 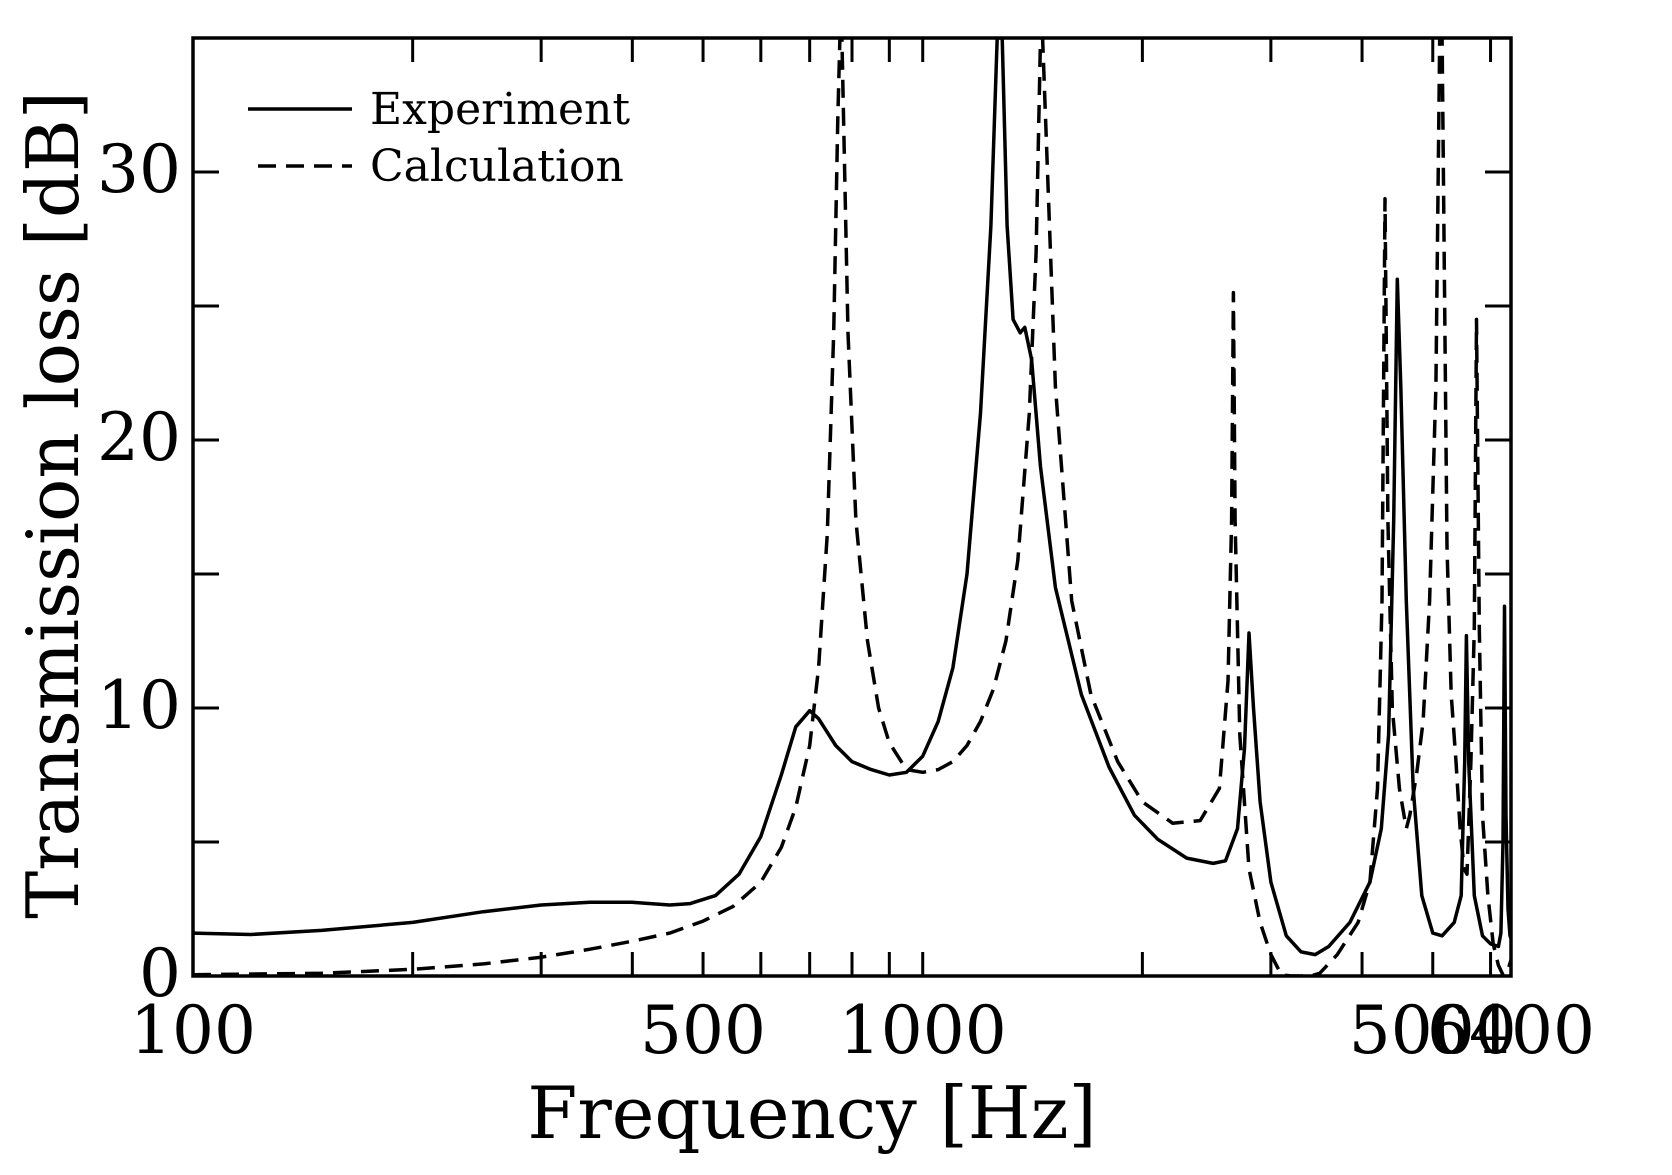 What do you see at coordinates (439, 138) in the screenshot?
I see `legend: Experiment Calculation` at bounding box center [439, 138].